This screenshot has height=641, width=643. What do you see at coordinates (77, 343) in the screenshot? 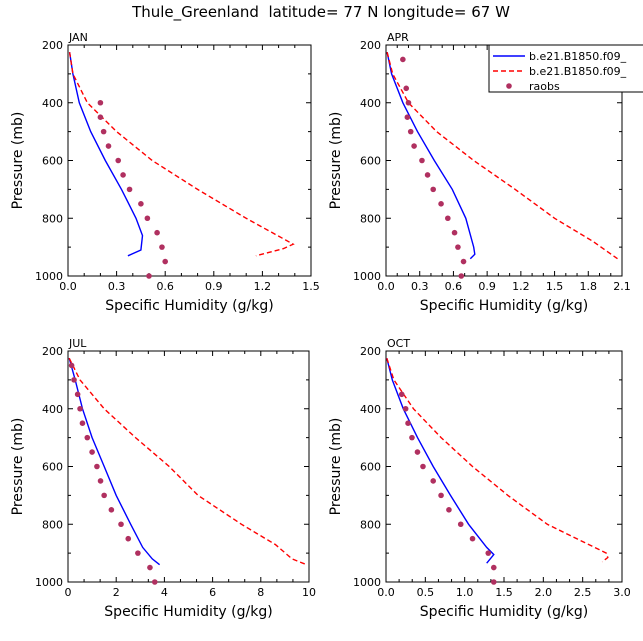
I see `panel-title: JUL` at bounding box center [77, 343].